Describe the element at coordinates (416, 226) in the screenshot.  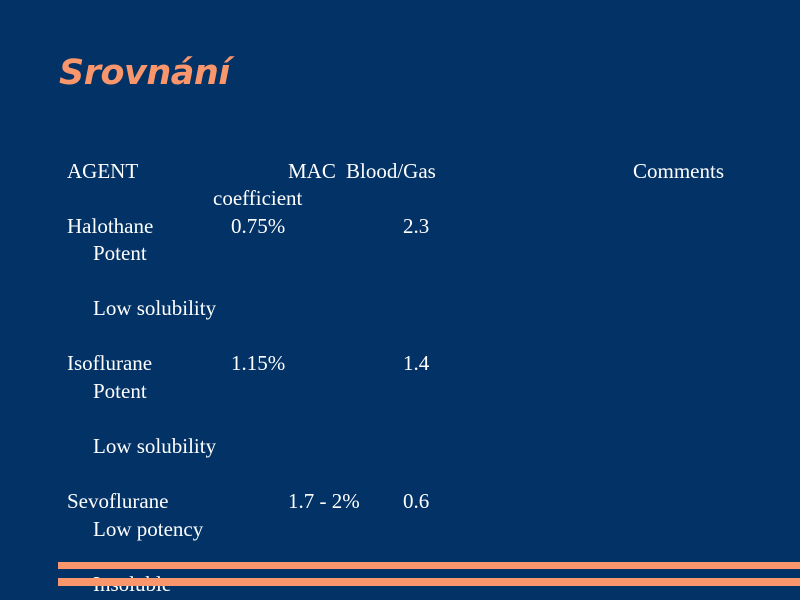
I see `row-halothane-blood-gas: 2.3` at that location.